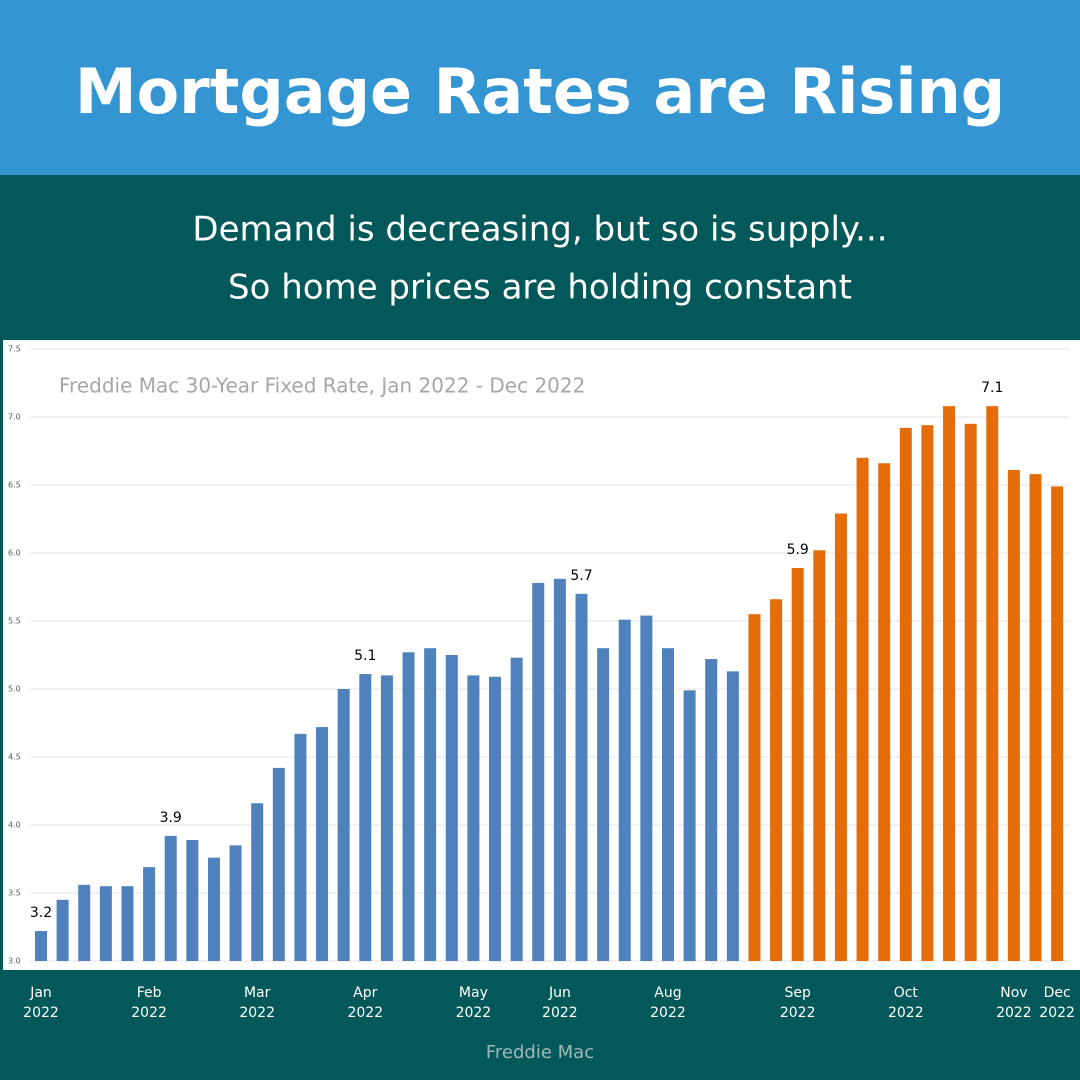 The image size is (1080, 1080). I want to click on data-label: 3.2, so click(41, 913).